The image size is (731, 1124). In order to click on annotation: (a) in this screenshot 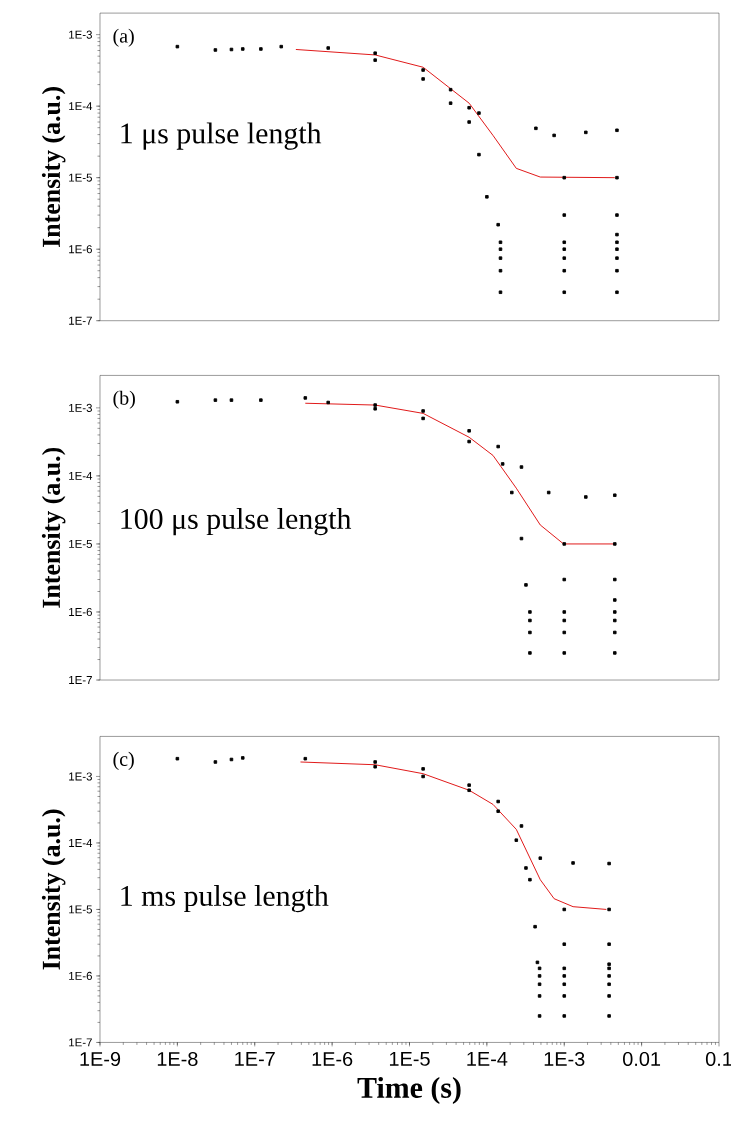, I will do `click(123, 37)`.